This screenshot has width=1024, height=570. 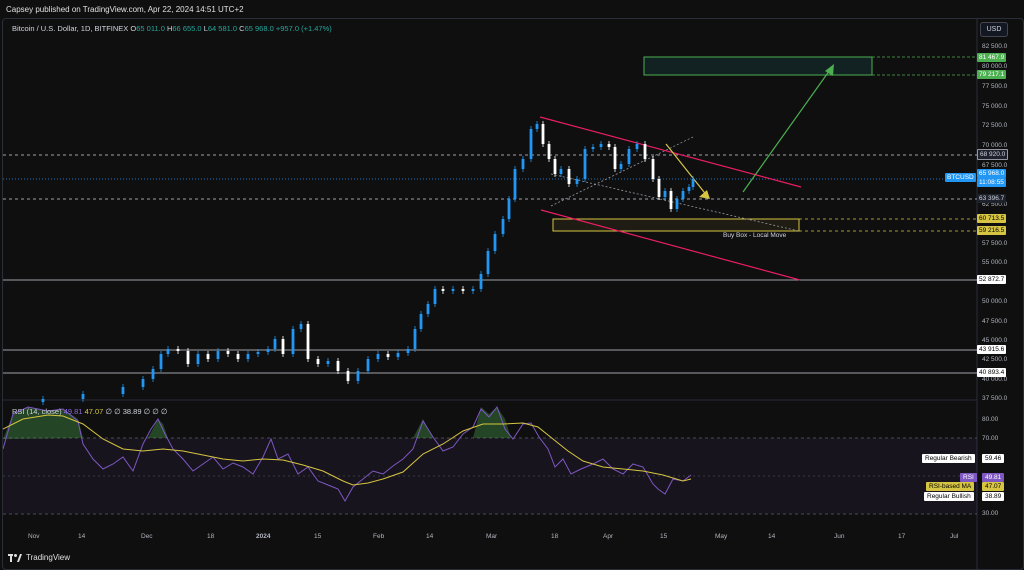 What do you see at coordinates (608, 536) in the screenshot?
I see `time-tick: Apr` at bounding box center [608, 536].